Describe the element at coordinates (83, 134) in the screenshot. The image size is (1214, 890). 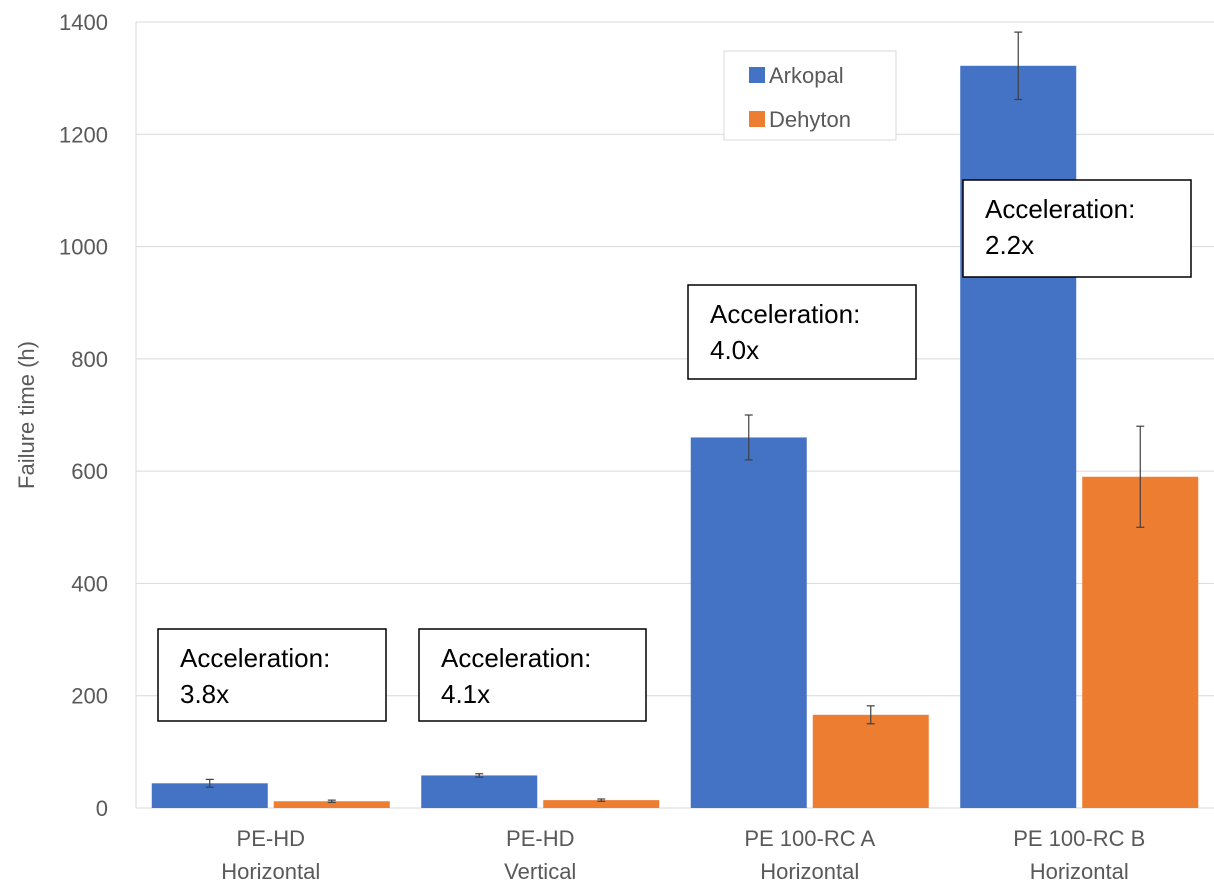
I see `y-tick-label: 1200` at that location.